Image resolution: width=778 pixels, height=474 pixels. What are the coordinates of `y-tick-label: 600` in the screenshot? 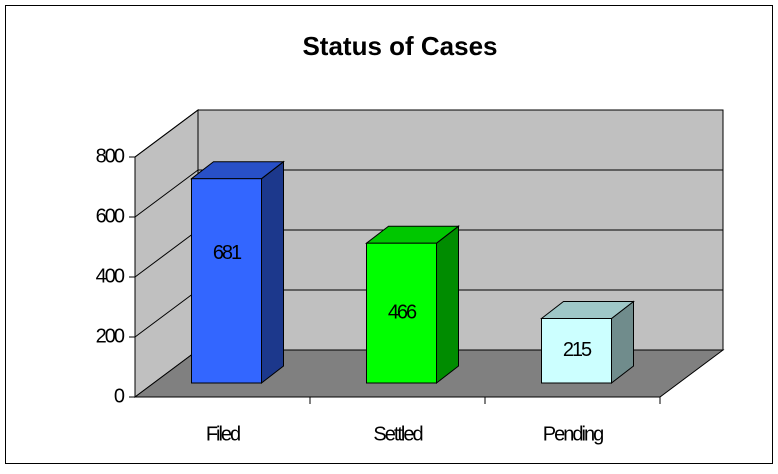 It's located at (110, 216).